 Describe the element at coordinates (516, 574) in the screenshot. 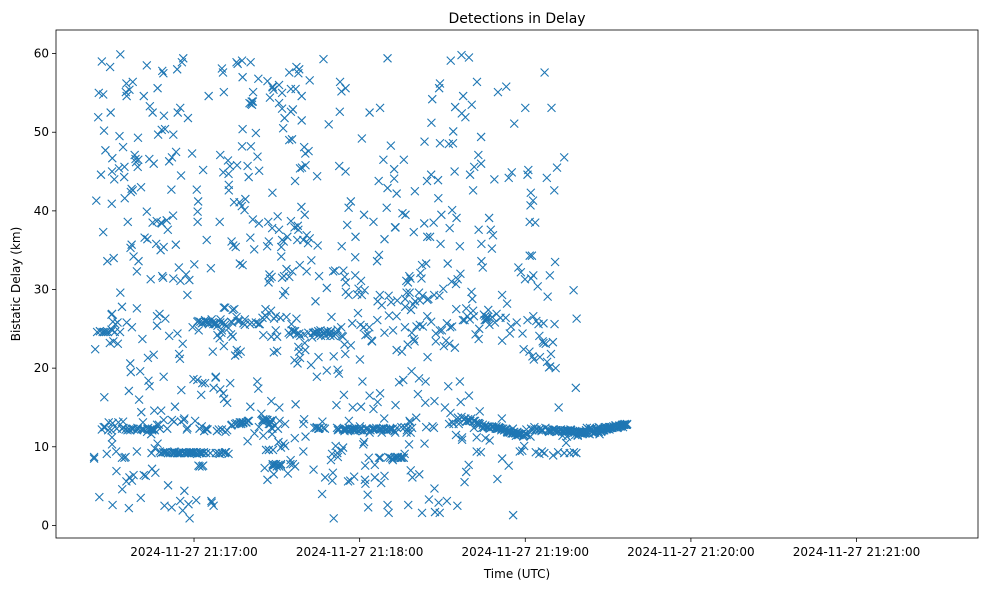

I see `x-axis-title: Time (UTC)` at that location.